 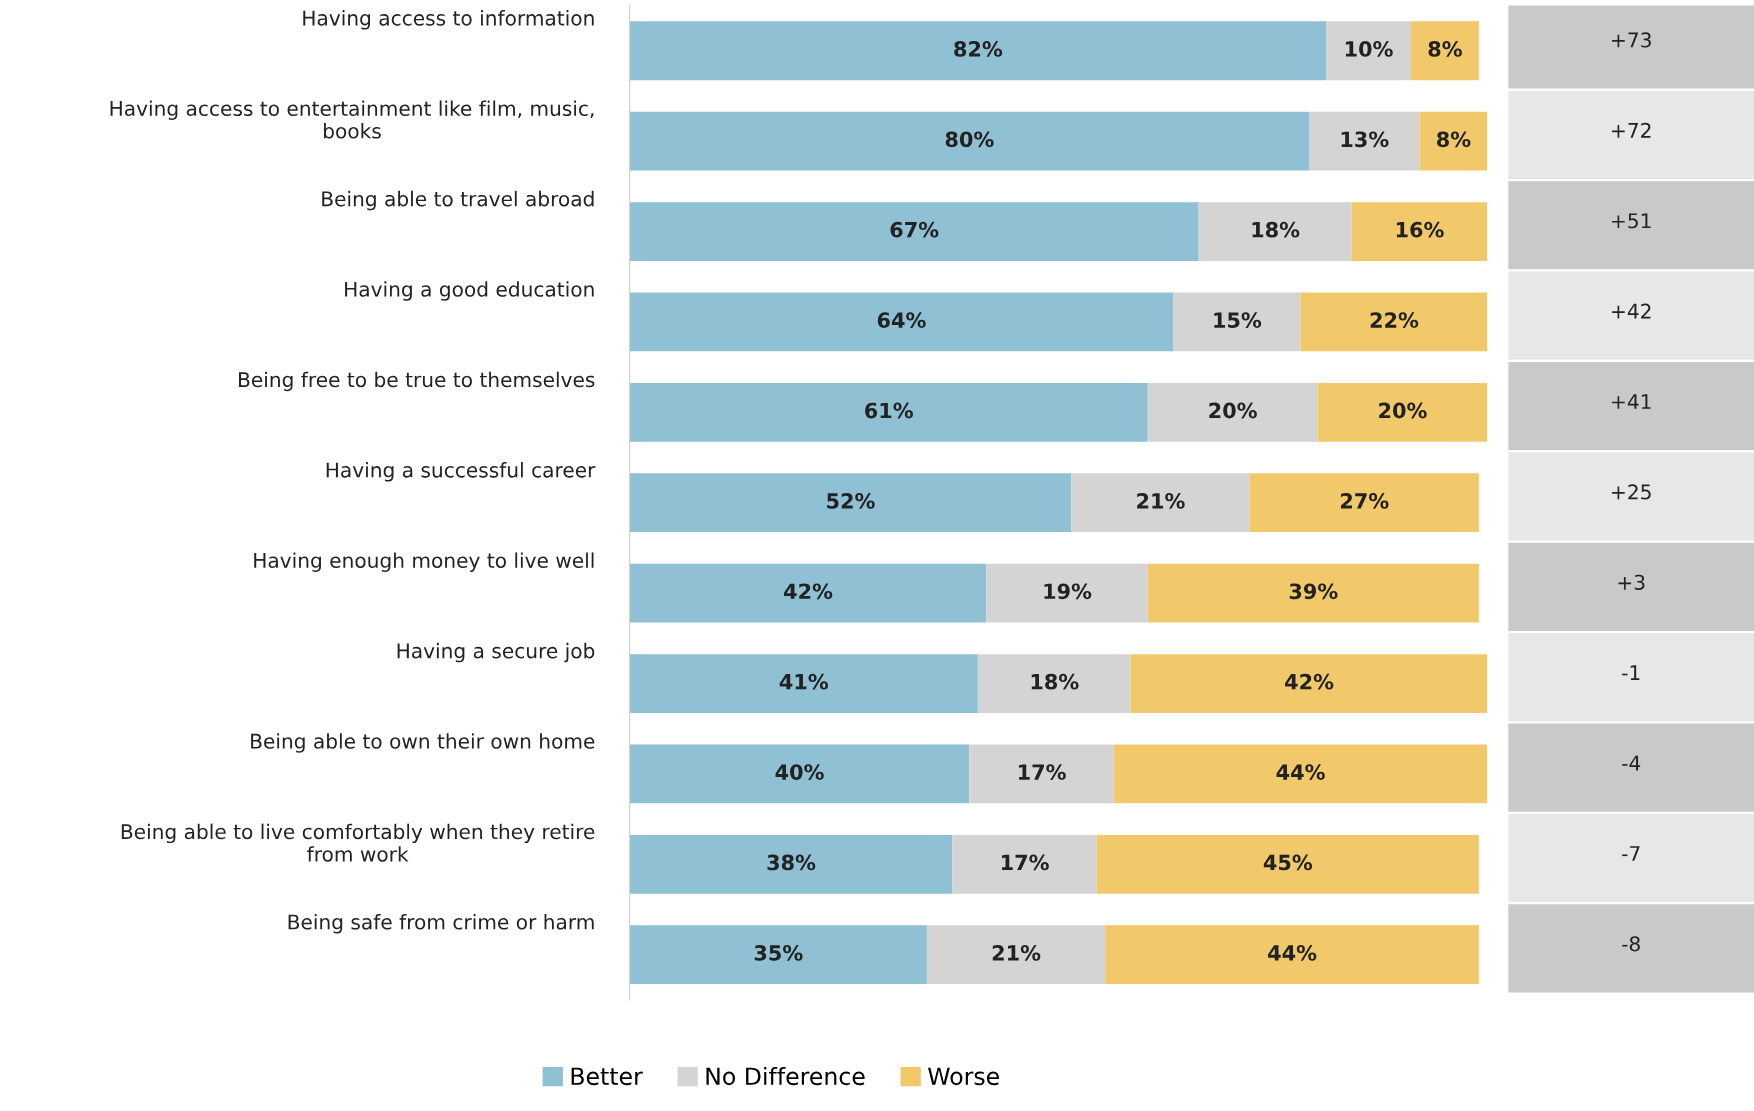 I want to click on text: +41, so click(x=1631, y=401).